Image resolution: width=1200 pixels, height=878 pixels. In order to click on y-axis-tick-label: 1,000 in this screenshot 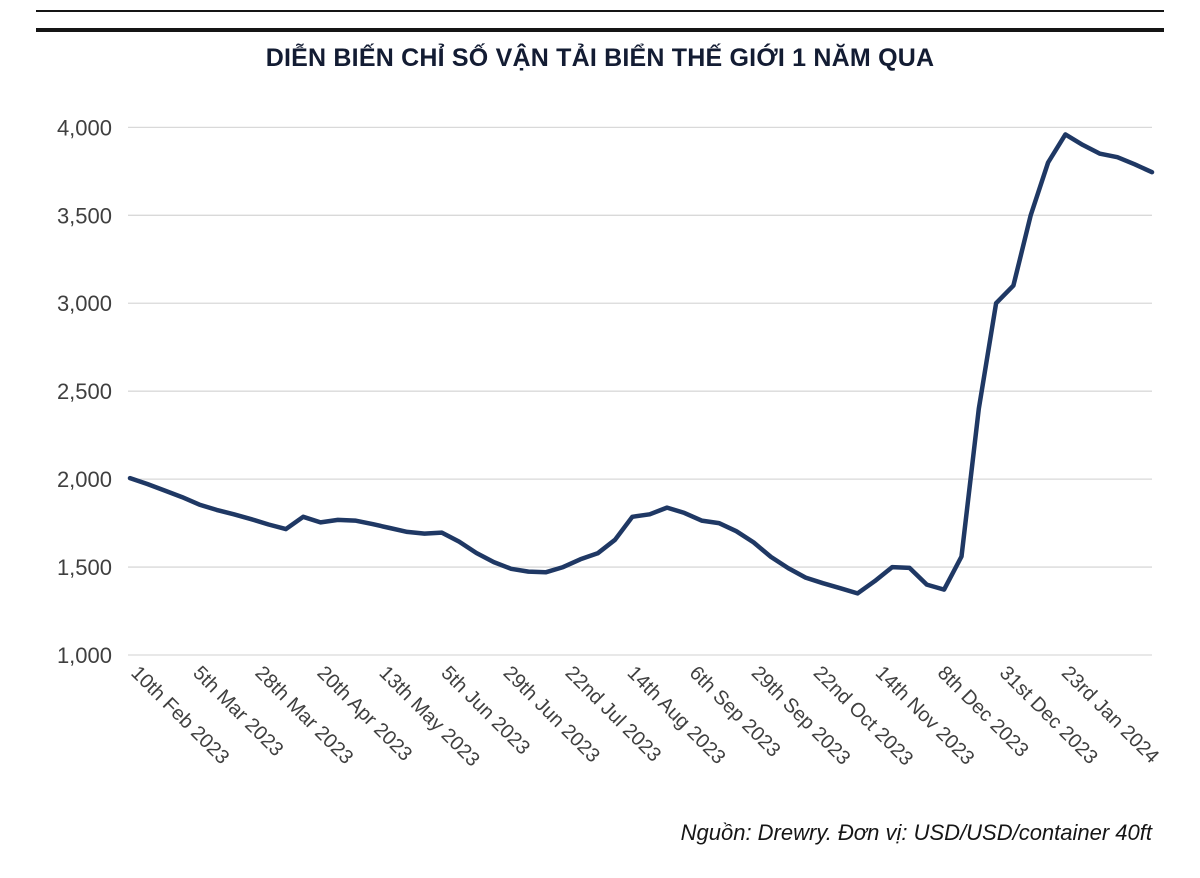, I will do `click(84, 655)`.